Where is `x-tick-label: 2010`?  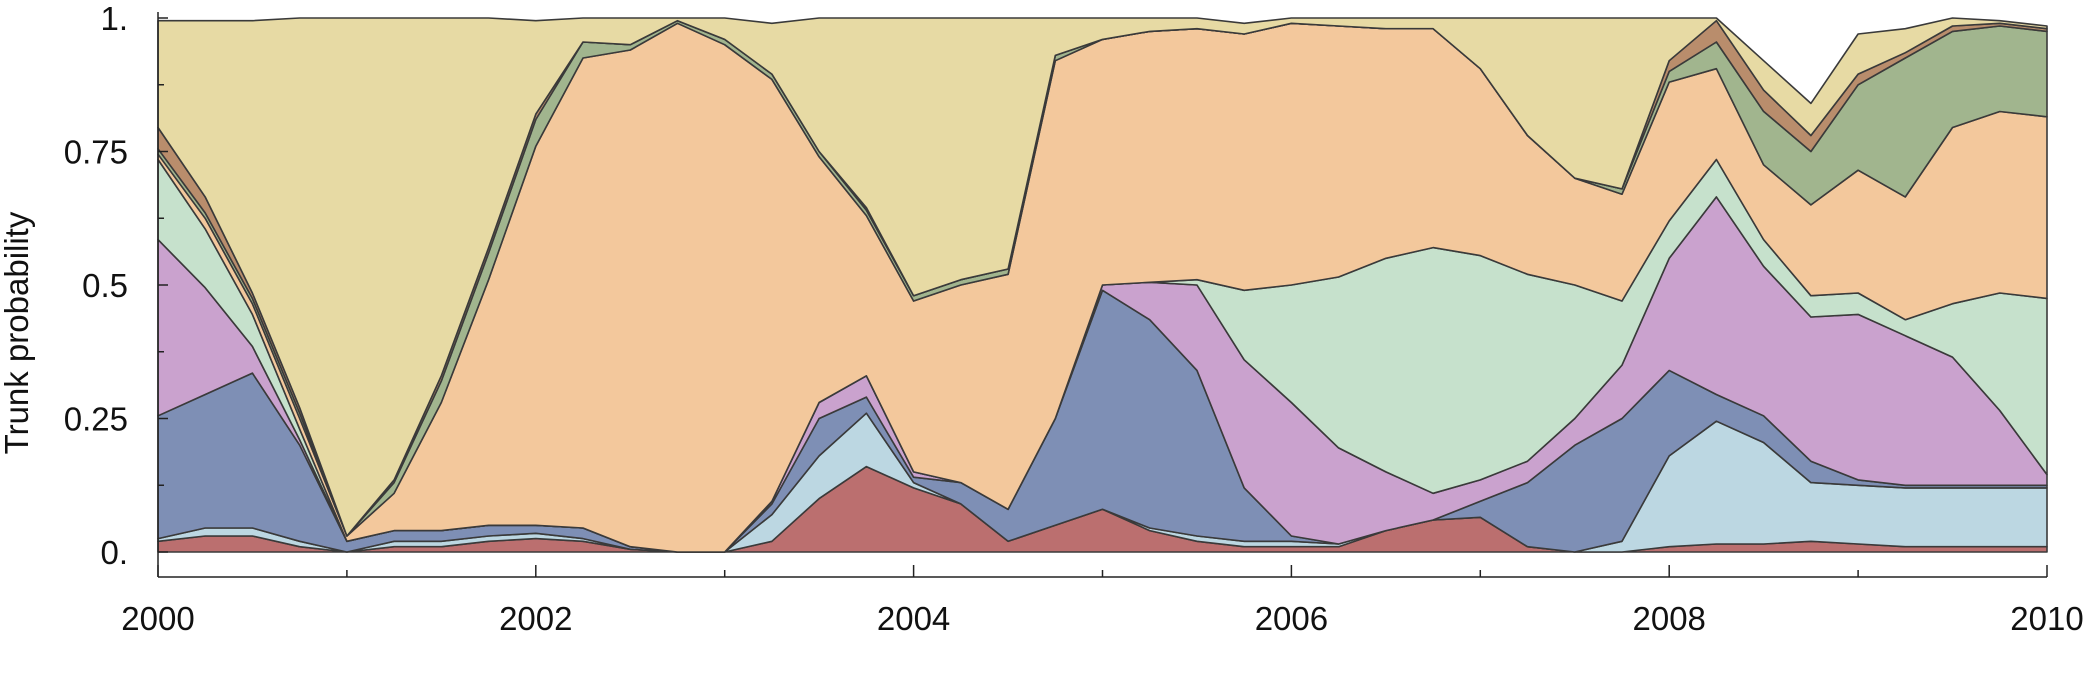 x-tick-label: 2010 is located at coordinates (2046, 618).